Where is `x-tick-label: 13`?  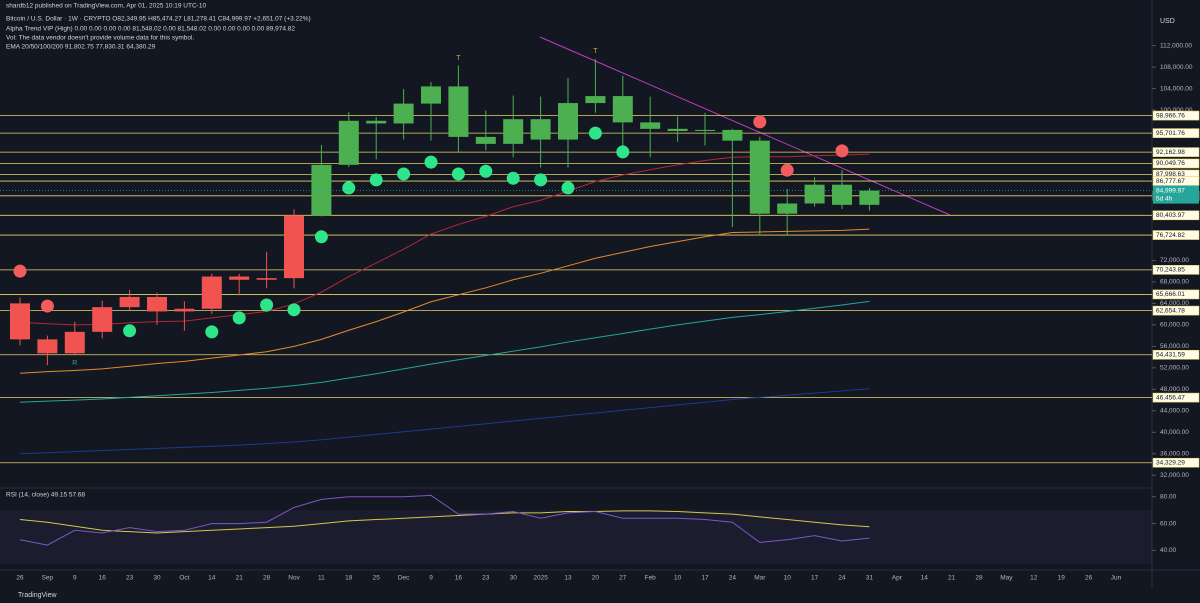 x-tick-label: 13 is located at coordinates (568, 578).